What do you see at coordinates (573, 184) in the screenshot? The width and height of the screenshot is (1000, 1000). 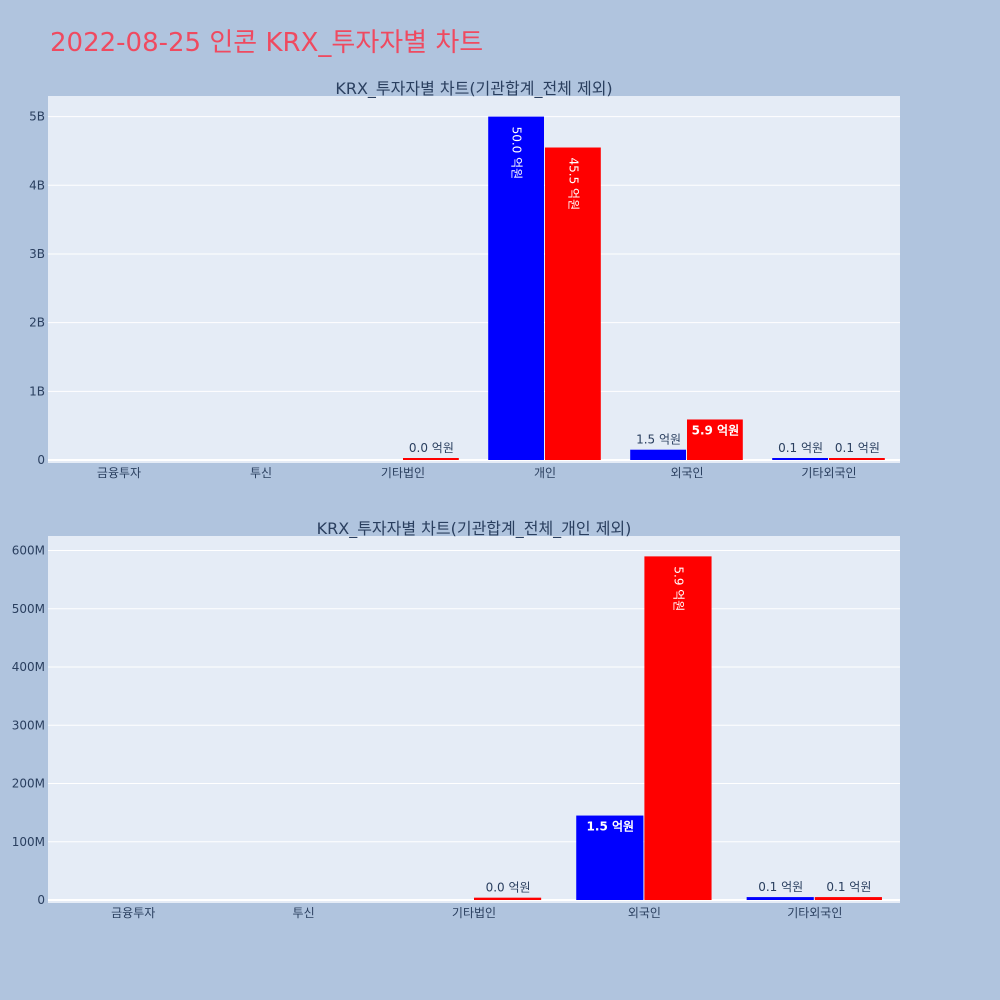 I see `data-label: 45.5 억원` at bounding box center [573, 184].